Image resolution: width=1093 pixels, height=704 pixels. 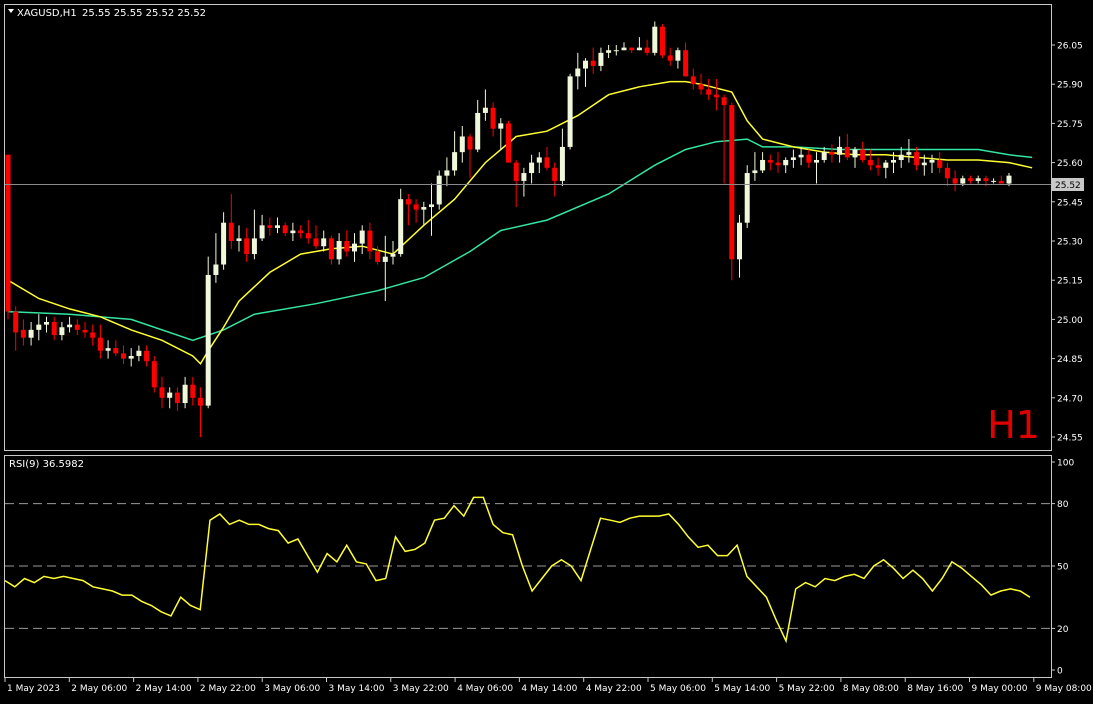 I want to click on time-tick-label: 1 May 2023, so click(x=33, y=689).